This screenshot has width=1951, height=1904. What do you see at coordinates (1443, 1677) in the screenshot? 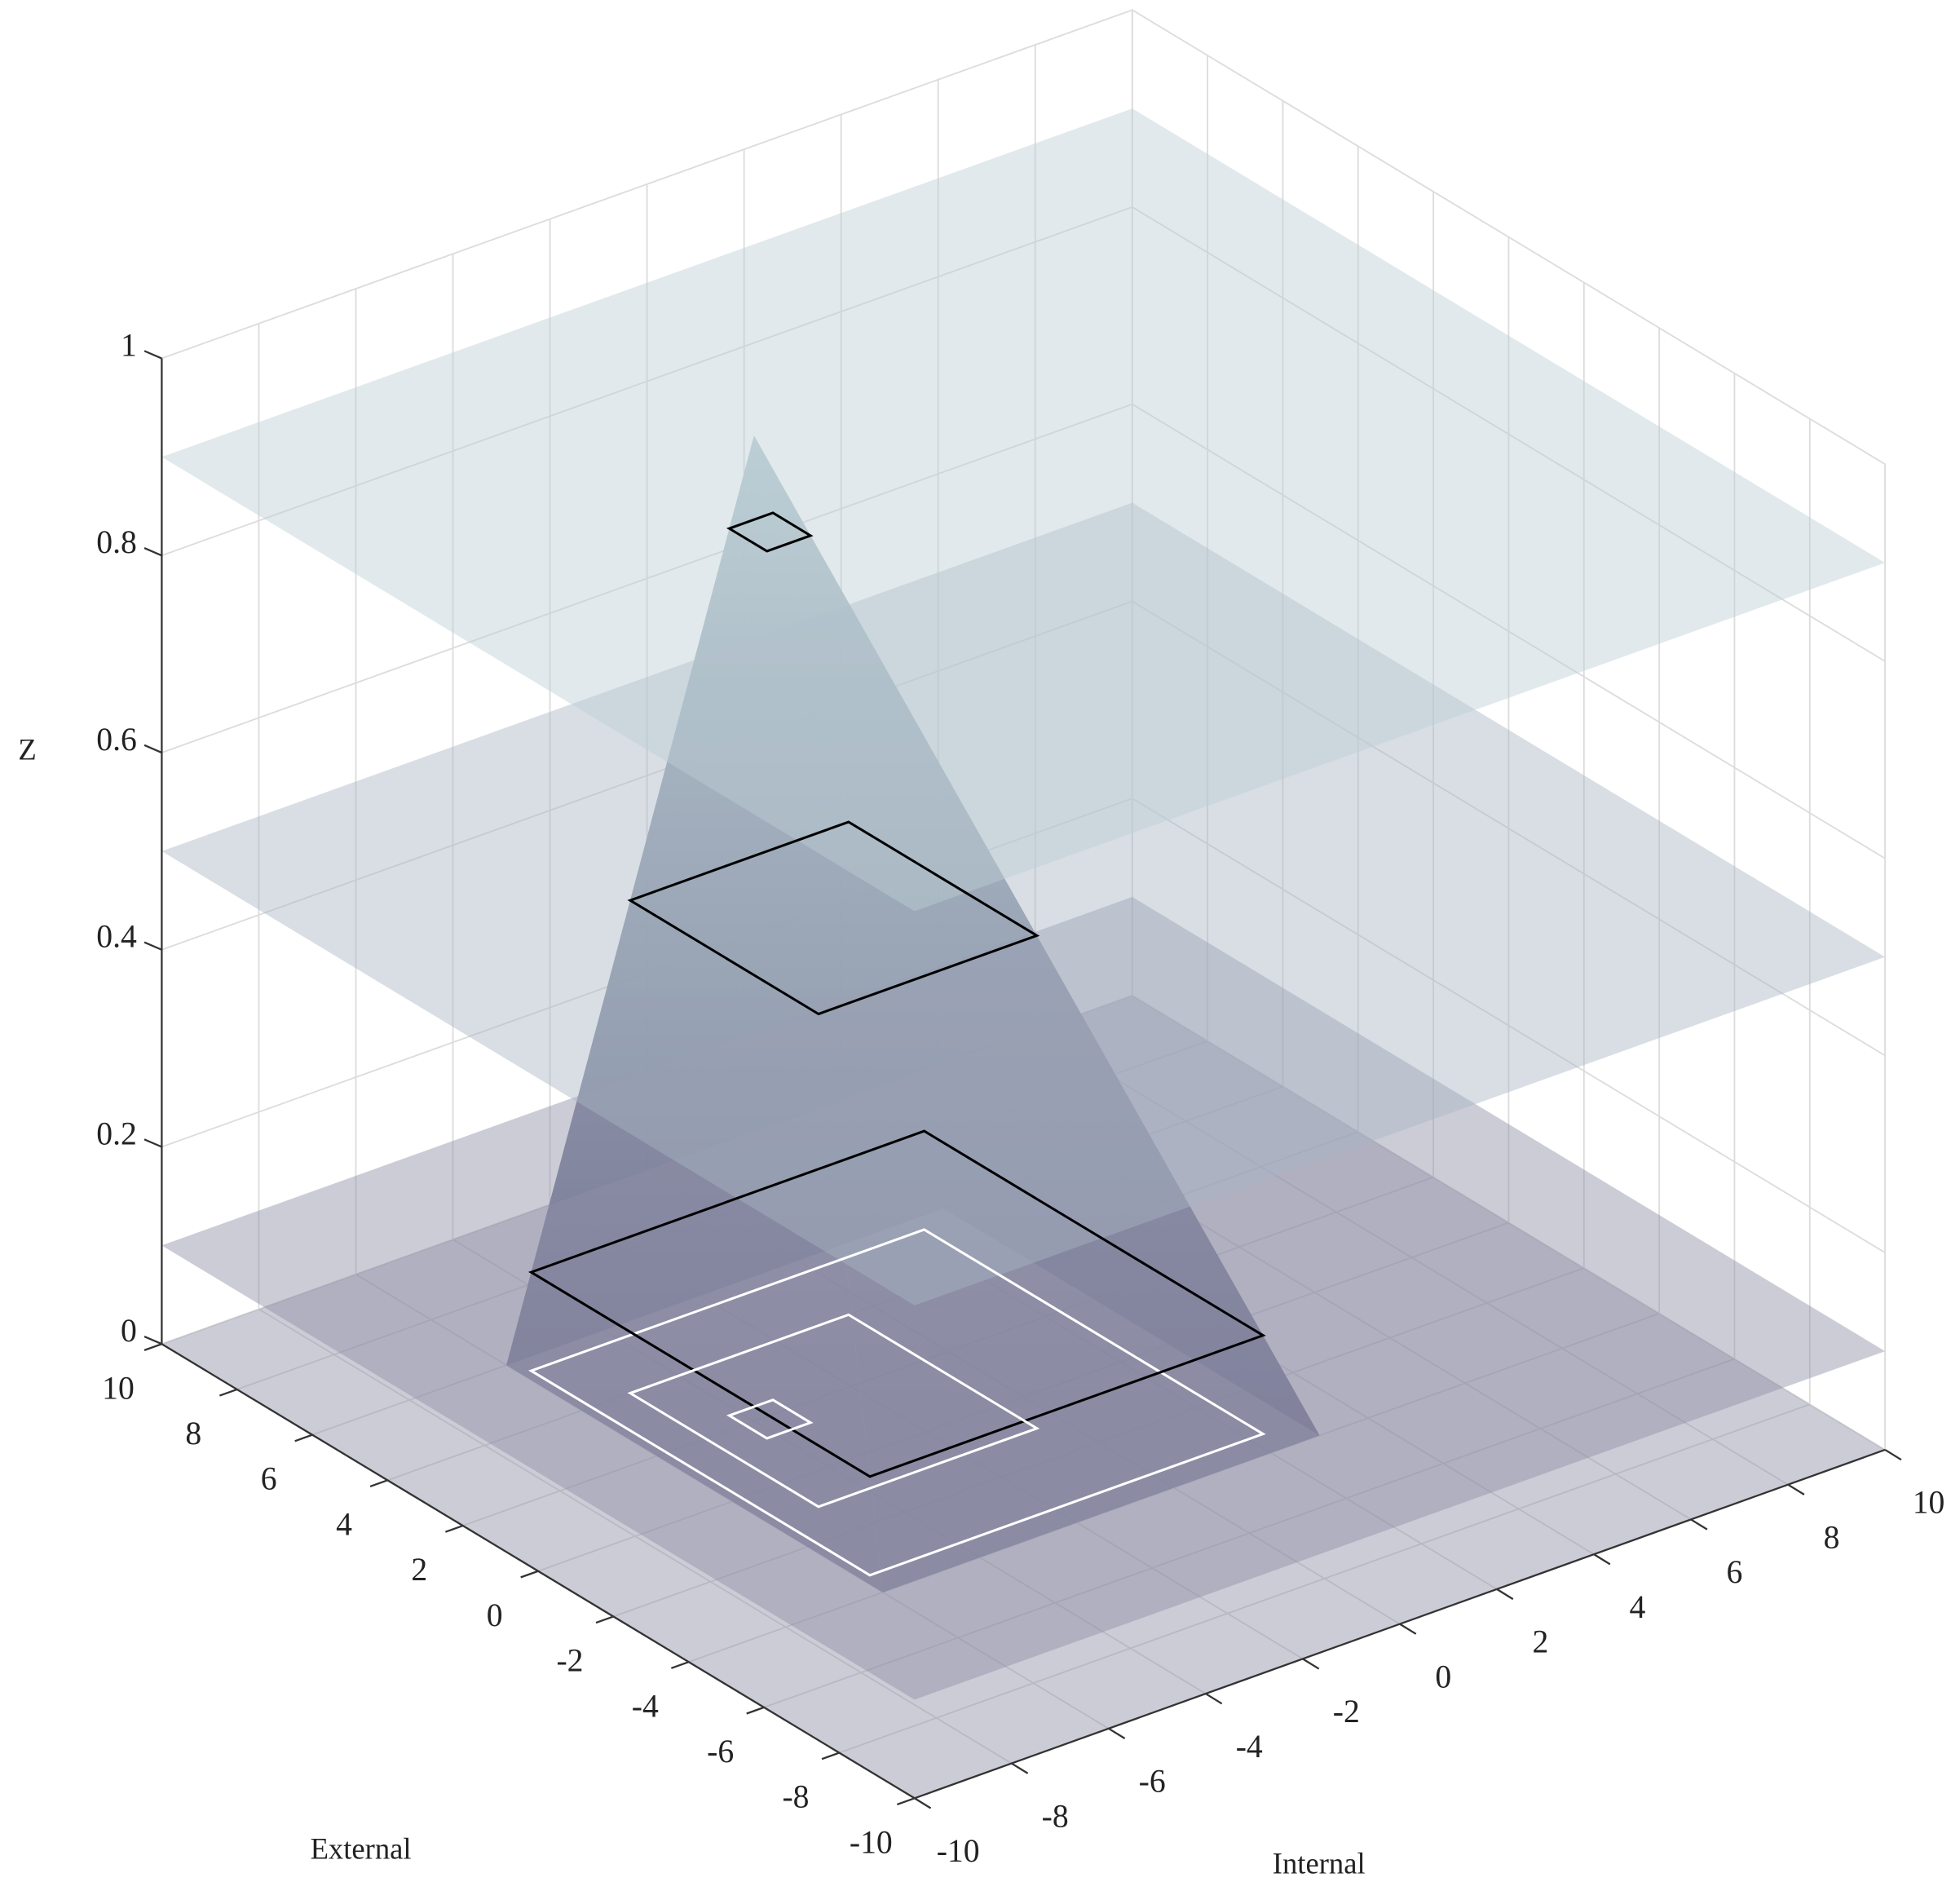
I see `x-tick-label: 0` at bounding box center [1443, 1677].